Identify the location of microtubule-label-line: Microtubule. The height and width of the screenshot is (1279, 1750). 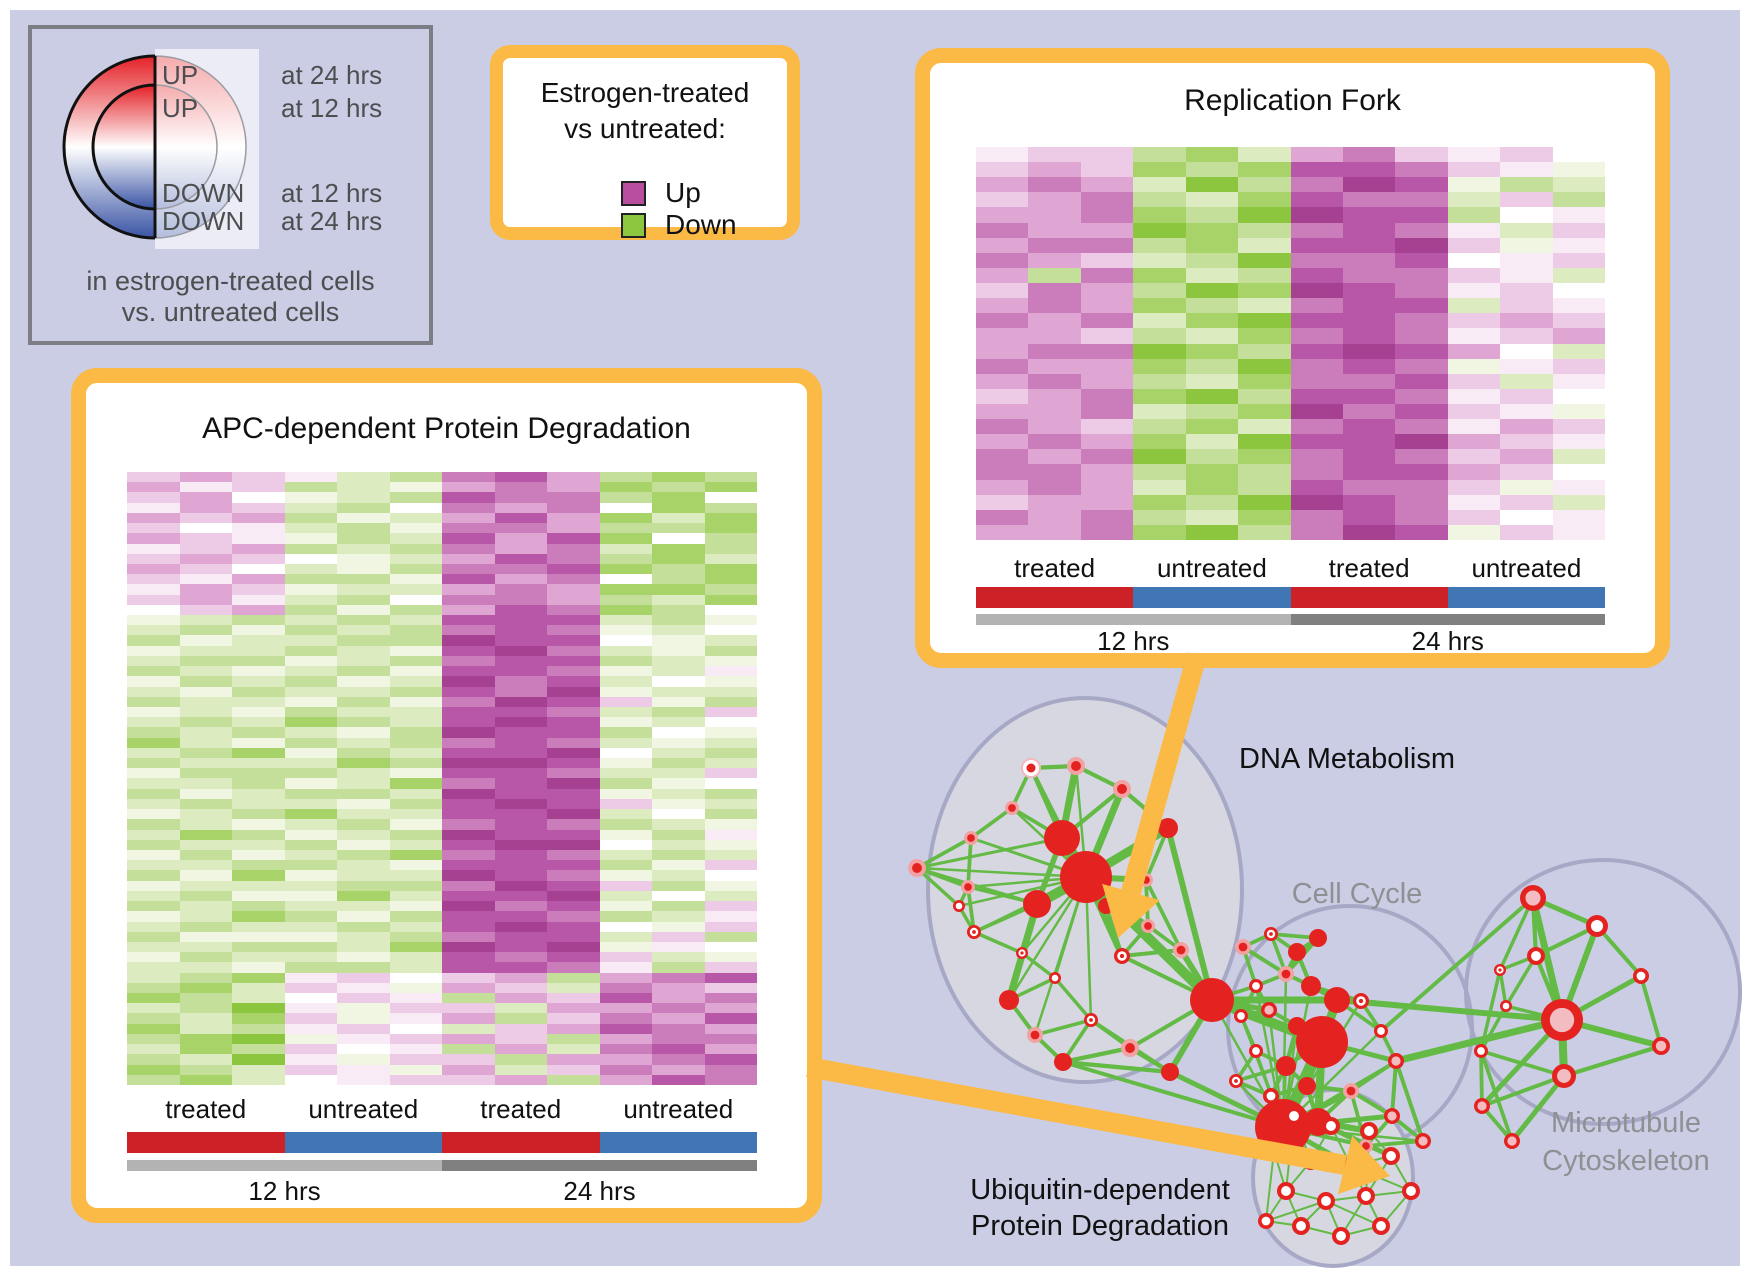
(1626, 1123).